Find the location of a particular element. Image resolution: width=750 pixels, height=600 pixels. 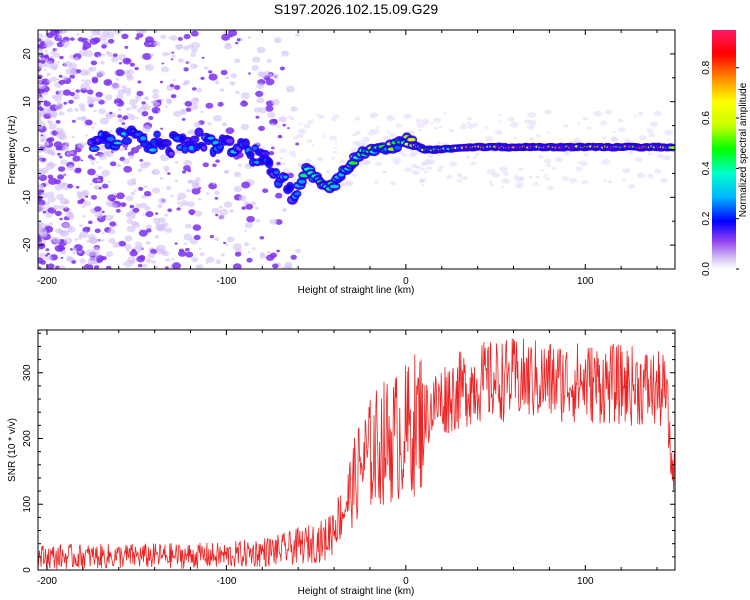

colorbar-tick-label: 0.8 is located at coordinates (706, 67).